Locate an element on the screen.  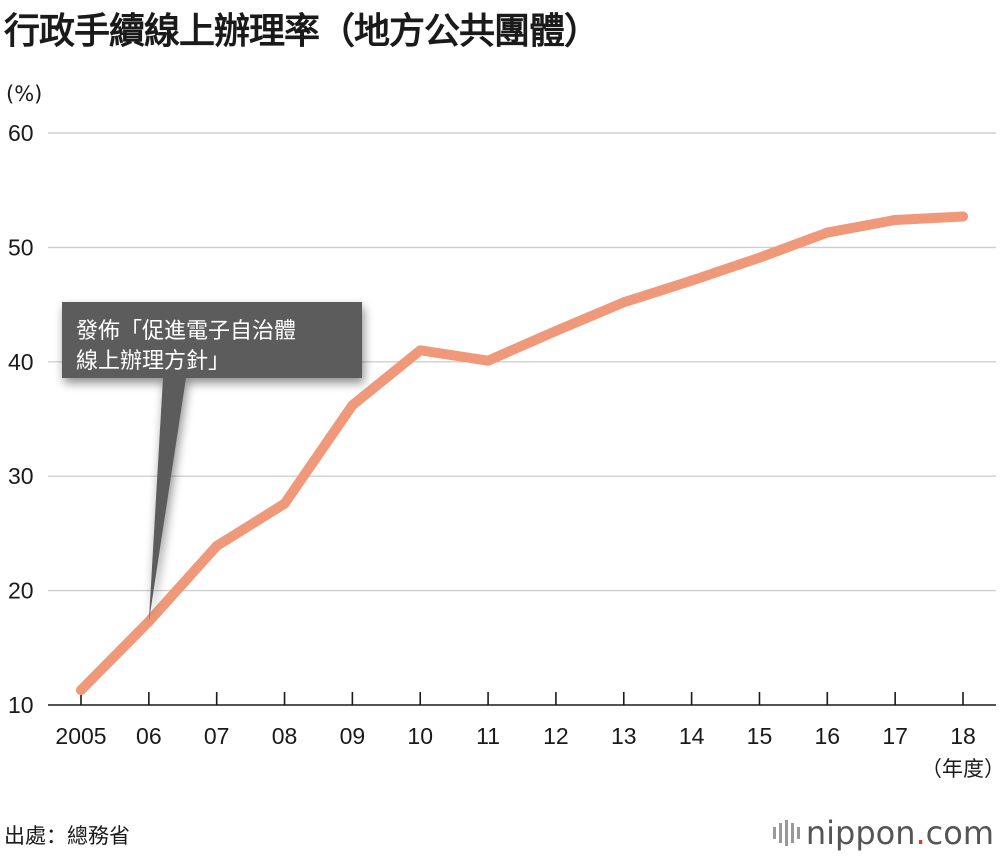
y-tick-label: 10 is located at coordinates (21, 705).